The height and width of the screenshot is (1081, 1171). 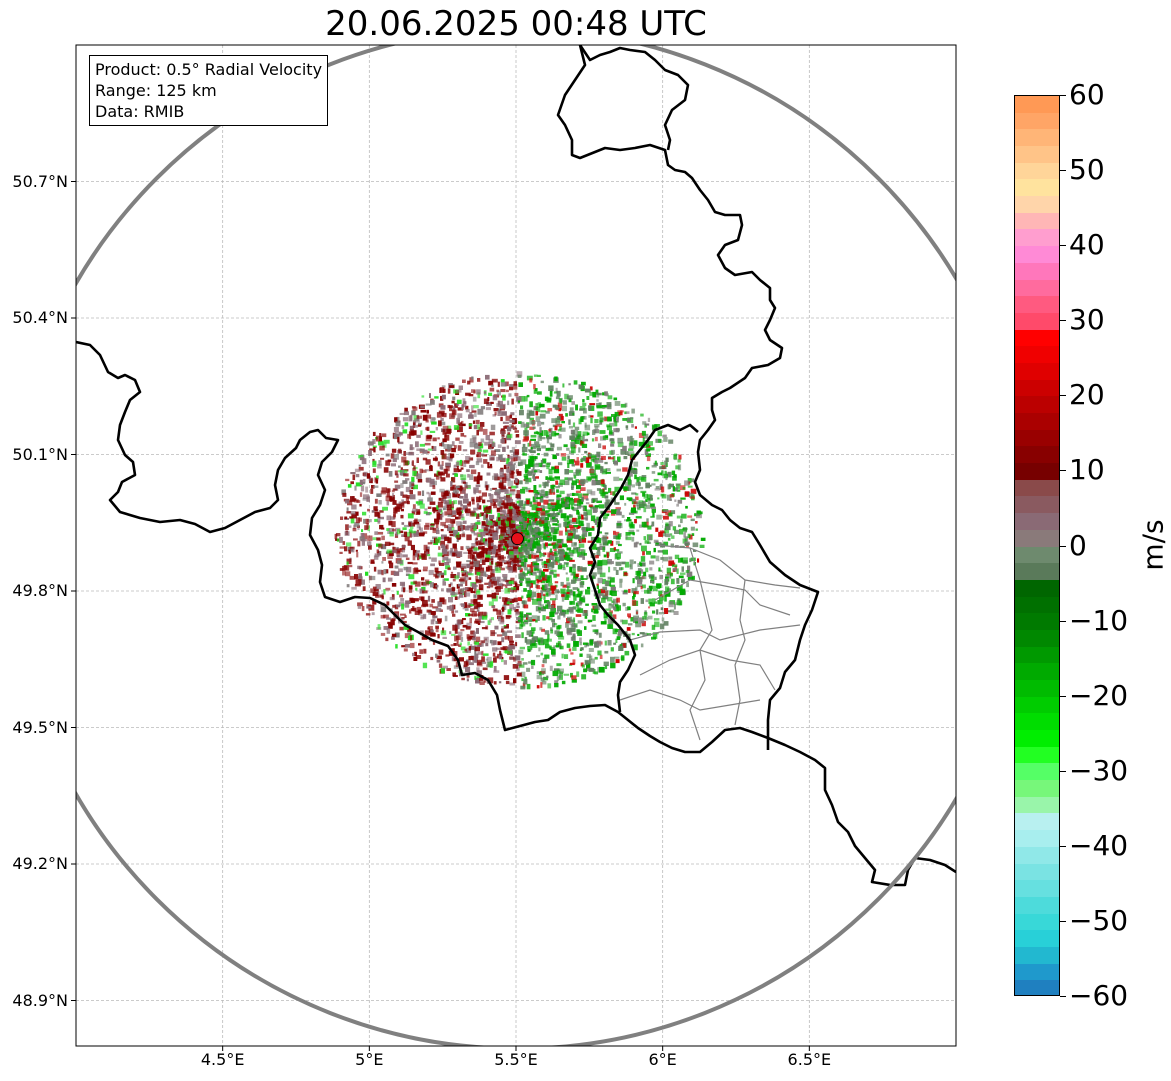 I want to click on colorbar-tick-label: −30, so click(x=1099, y=770).